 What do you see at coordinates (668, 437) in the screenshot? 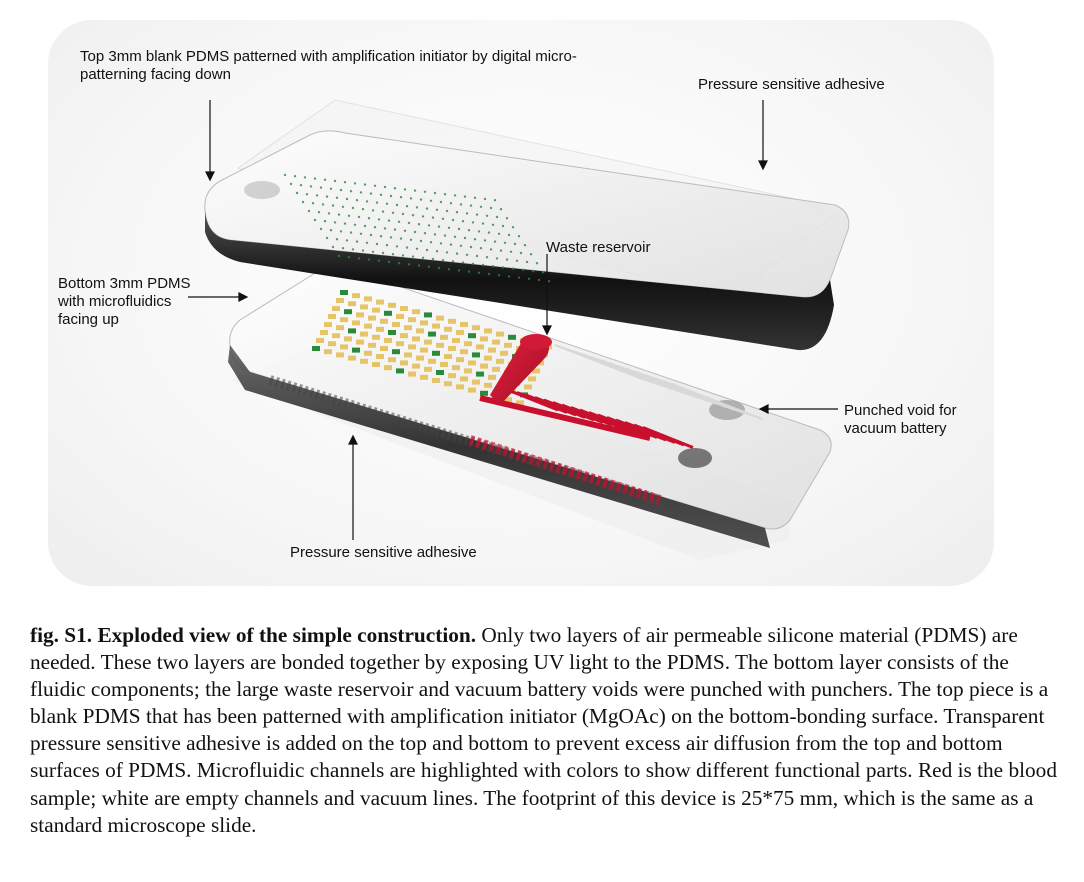
I see `blood-channel` at bounding box center [668, 437].